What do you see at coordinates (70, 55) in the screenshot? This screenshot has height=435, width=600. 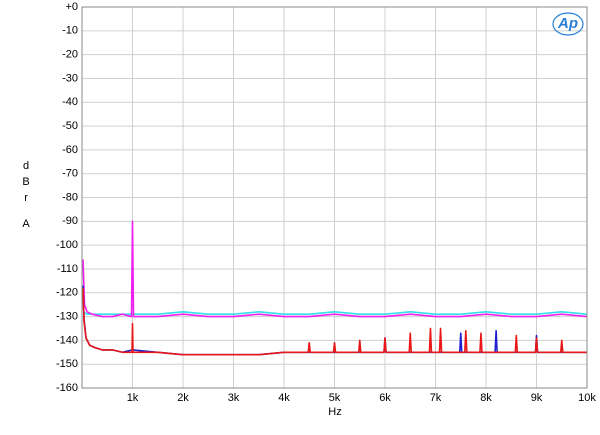 I see `y-tick-label: -20` at bounding box center [70, 55].